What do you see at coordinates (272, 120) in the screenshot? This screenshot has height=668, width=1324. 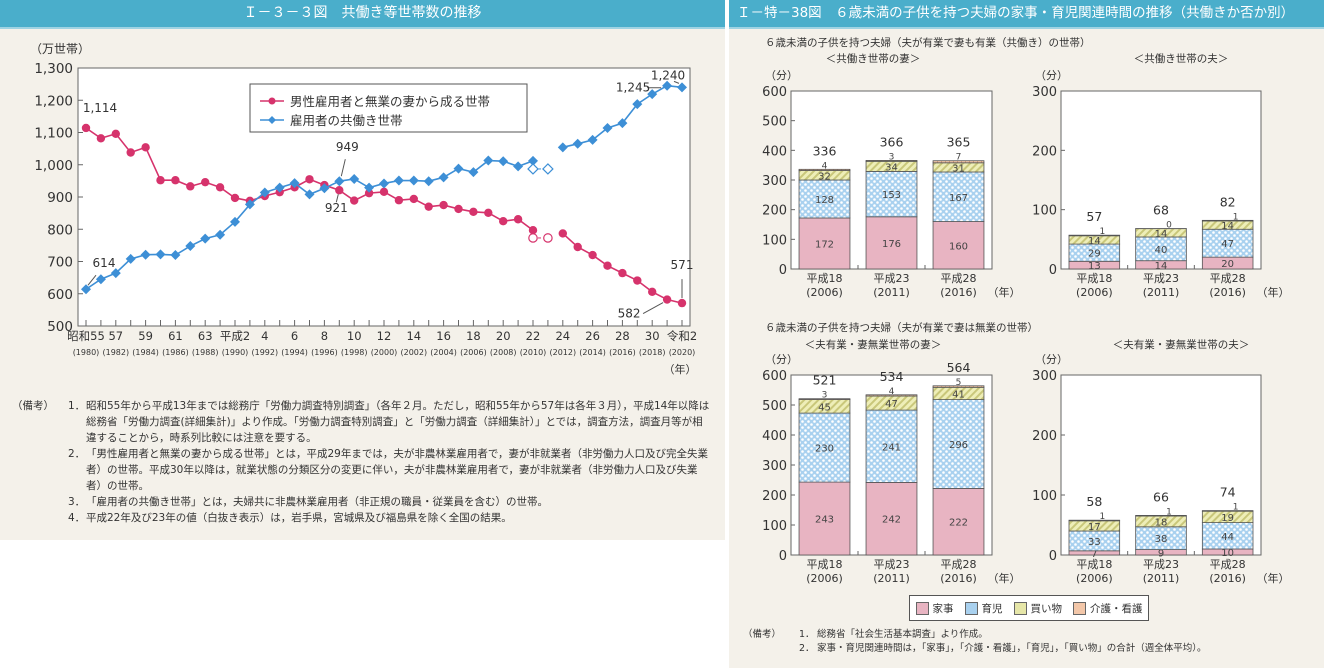 I see `legend-marker` at bounding box center [272, 120].